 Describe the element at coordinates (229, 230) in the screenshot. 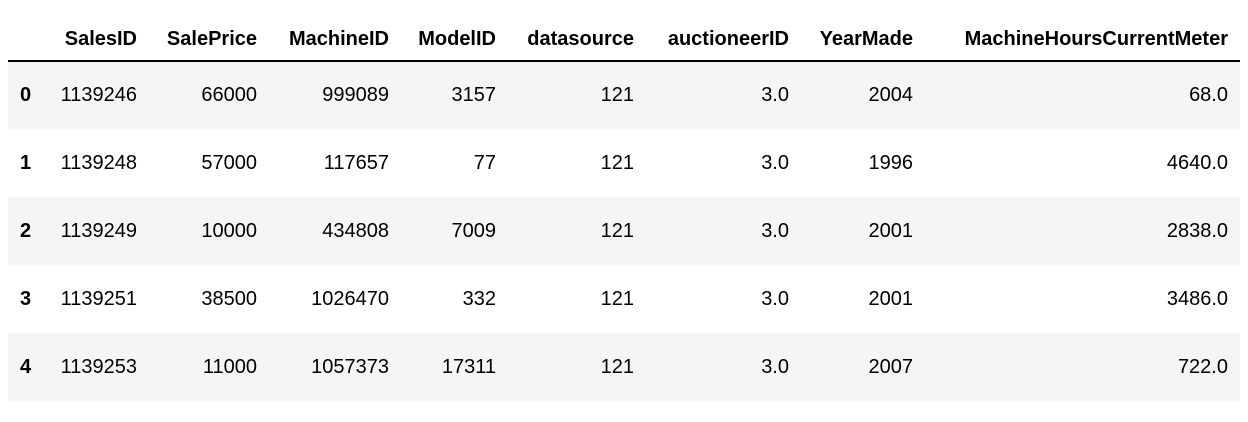

I see `cell-saleprice: 10000` at that location.